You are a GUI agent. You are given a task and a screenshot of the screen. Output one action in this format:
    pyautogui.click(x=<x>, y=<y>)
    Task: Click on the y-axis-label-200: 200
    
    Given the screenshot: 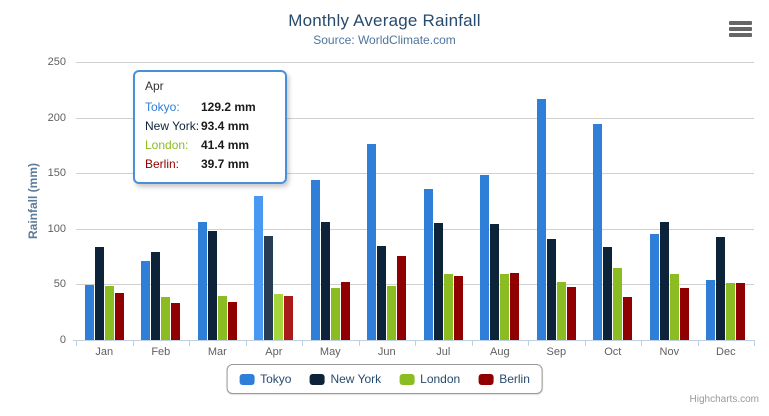 What is the action you would take?
    pyautogui.click(x=56, y=117)
    